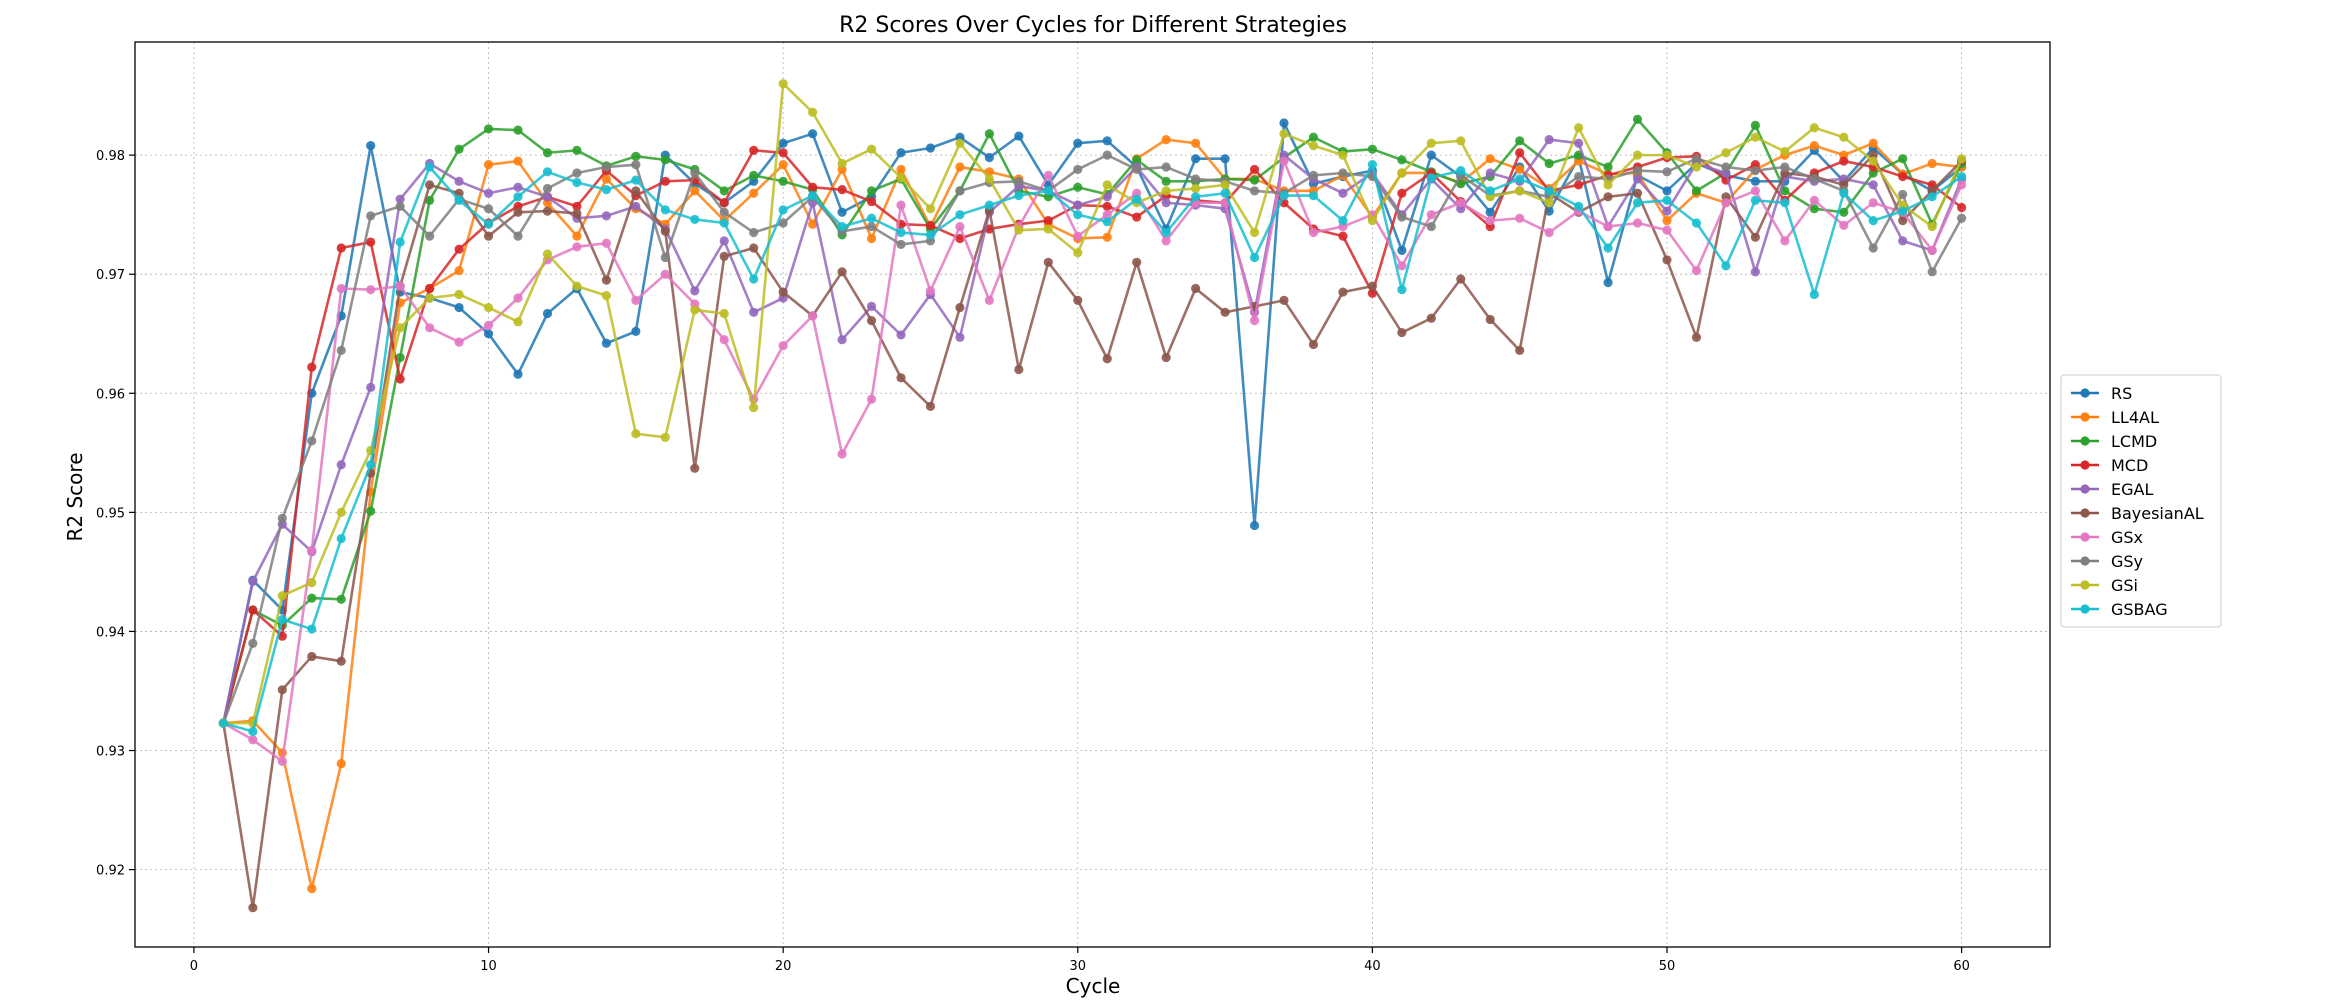 This screenshot has height=1000, width=2328. I want to click on x-tick-label: 30, so click(1077, 966).